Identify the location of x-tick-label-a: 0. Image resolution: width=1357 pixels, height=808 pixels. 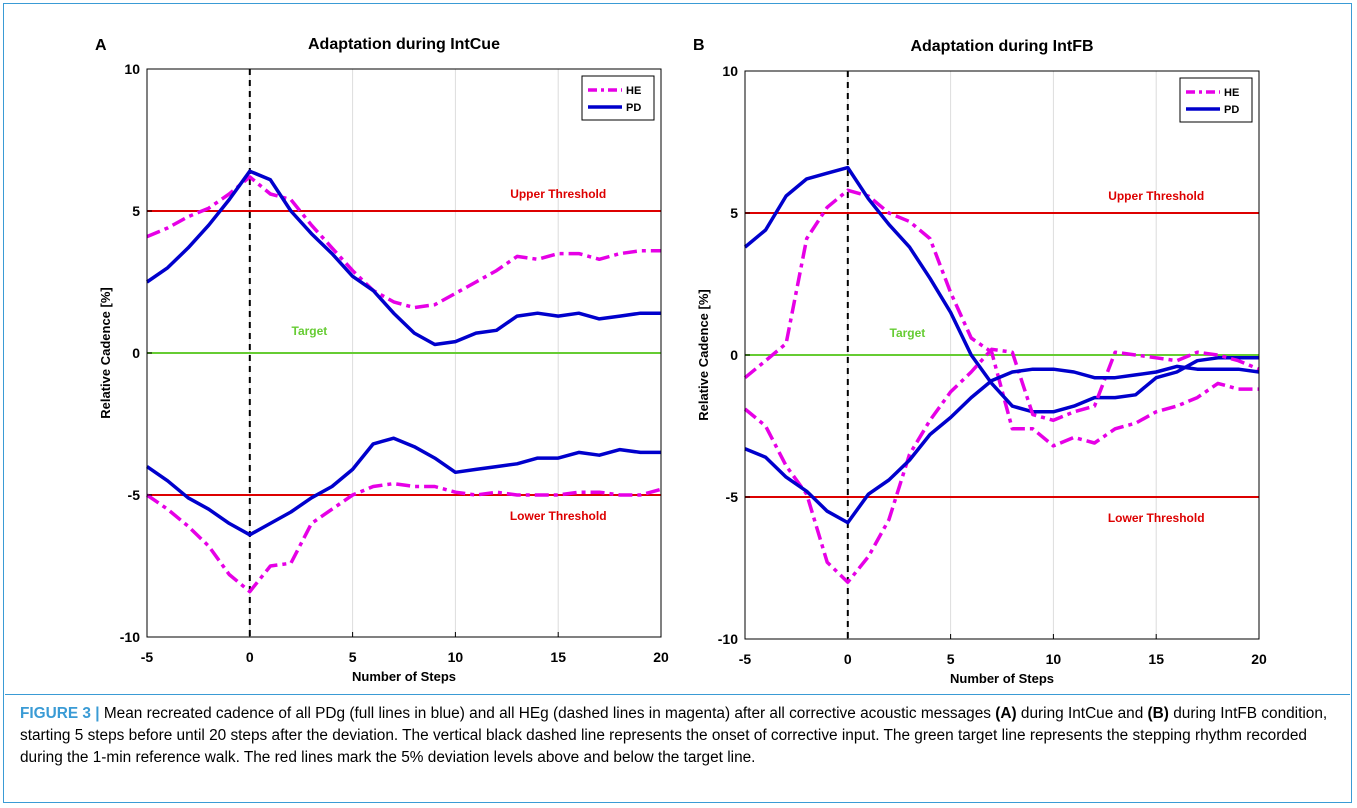
(250, 657).